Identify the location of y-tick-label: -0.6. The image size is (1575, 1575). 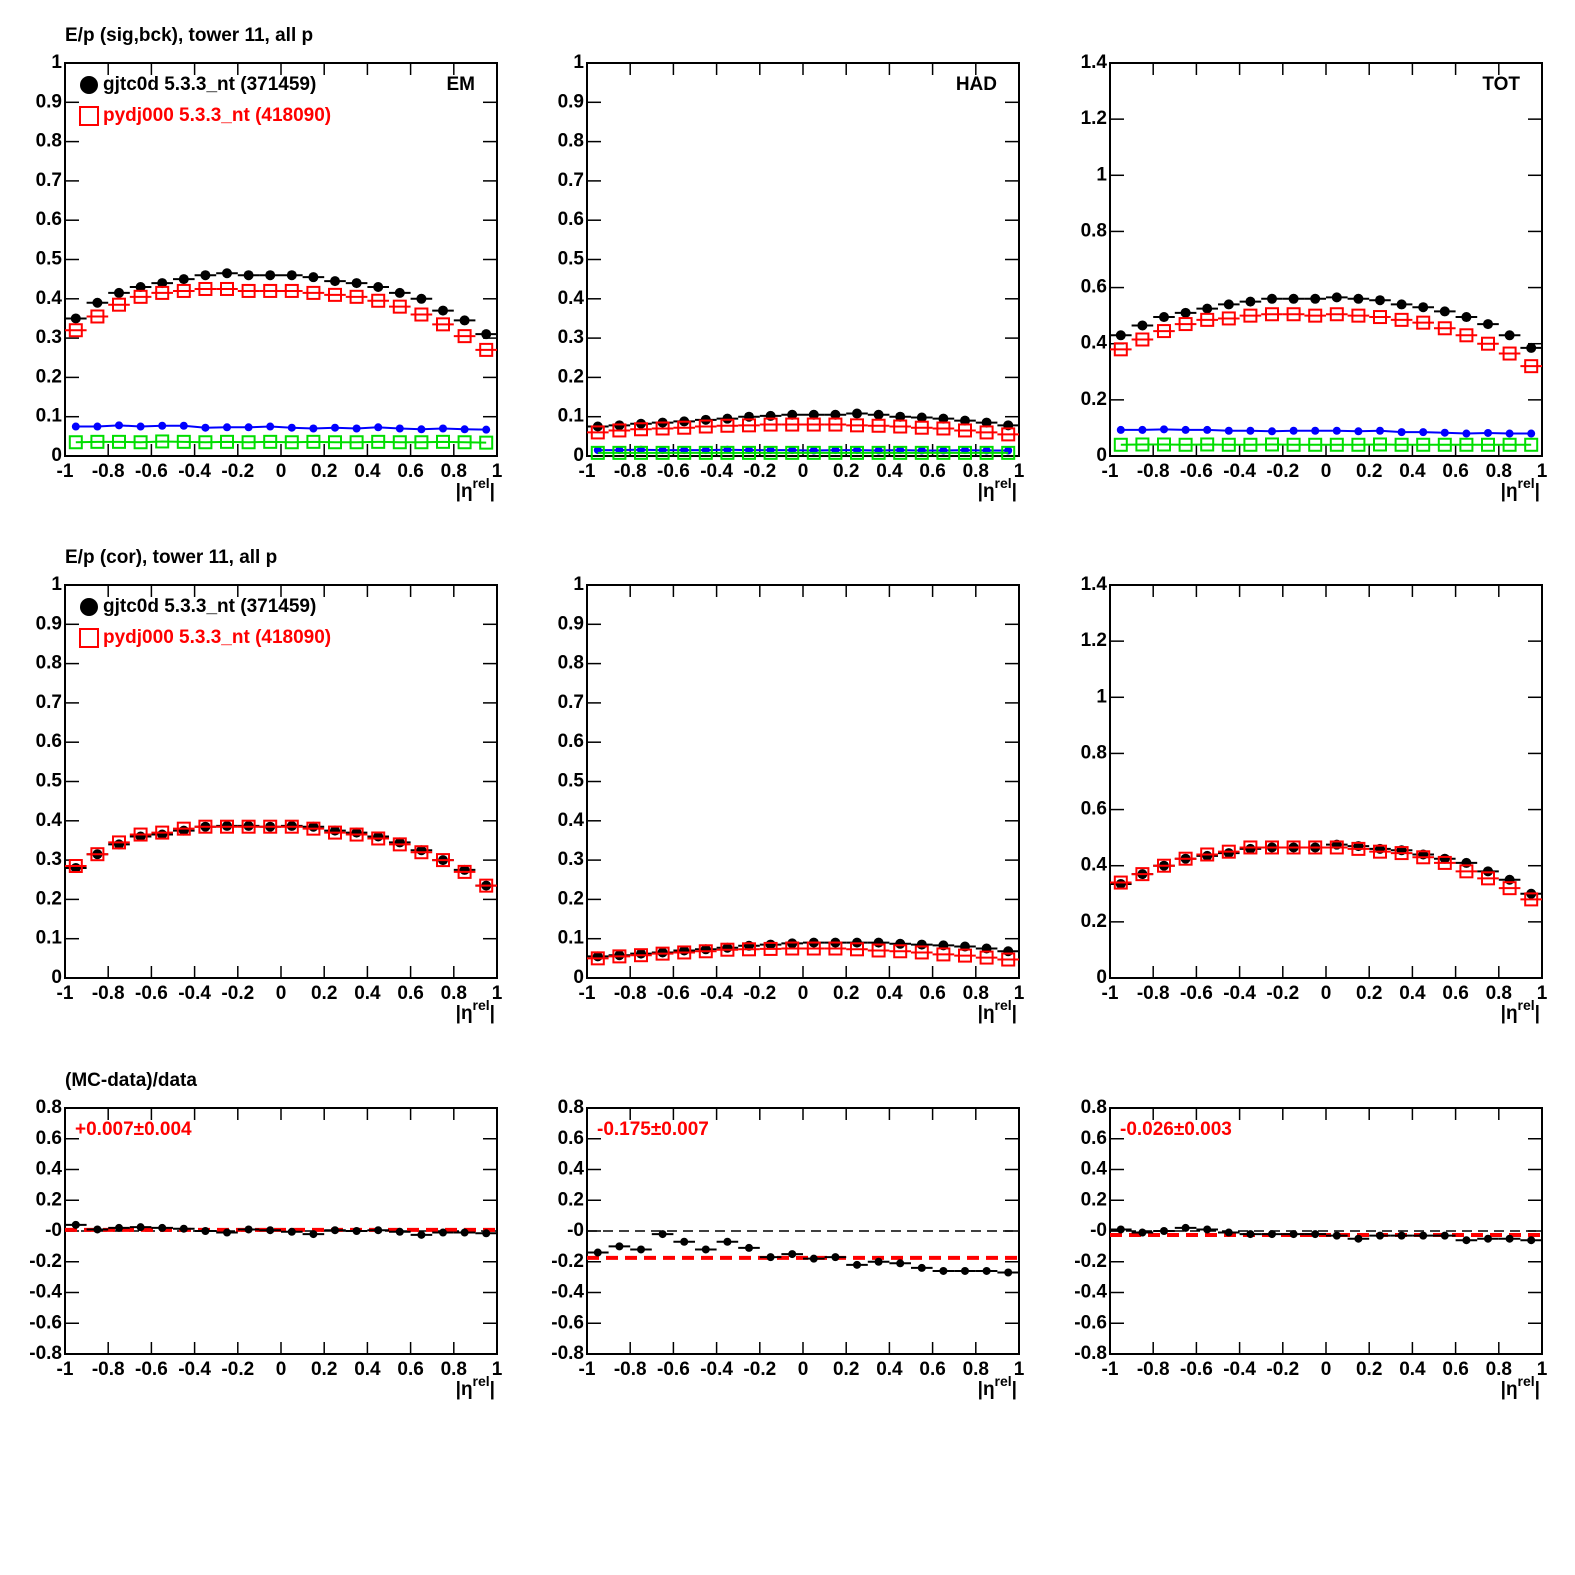
(45, 1322).